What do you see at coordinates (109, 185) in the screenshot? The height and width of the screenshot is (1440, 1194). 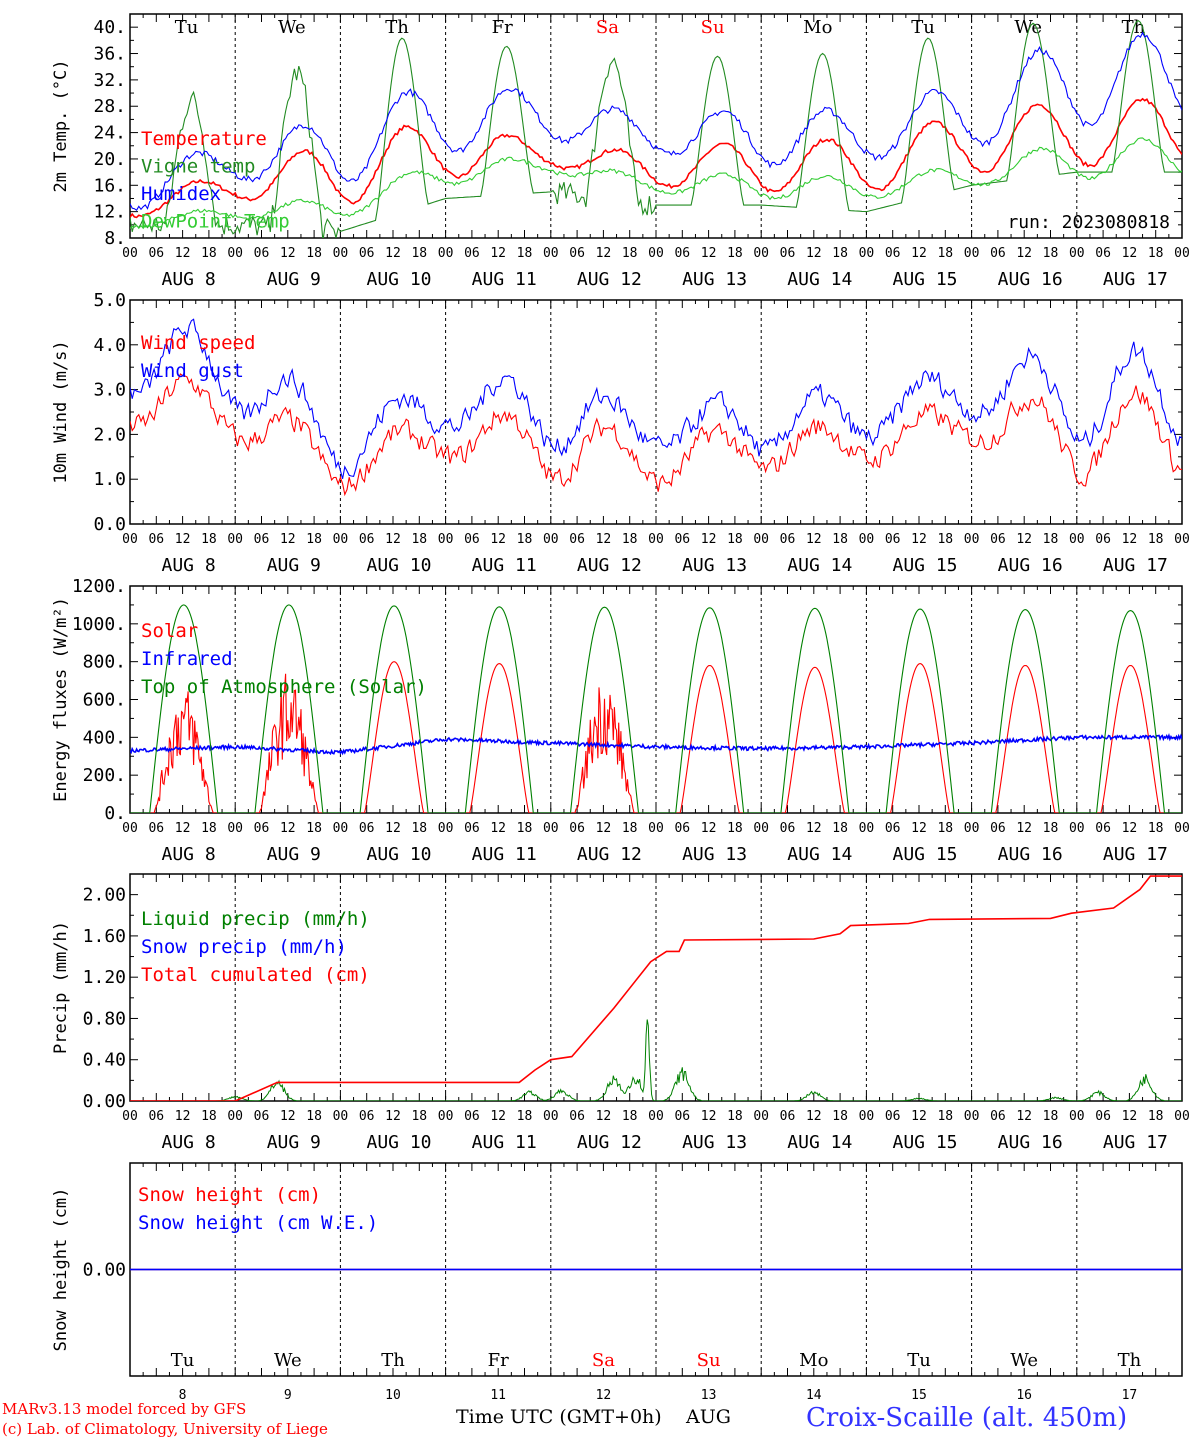 I see `y-tick-label: 16.` at bounding box center [109, 185].